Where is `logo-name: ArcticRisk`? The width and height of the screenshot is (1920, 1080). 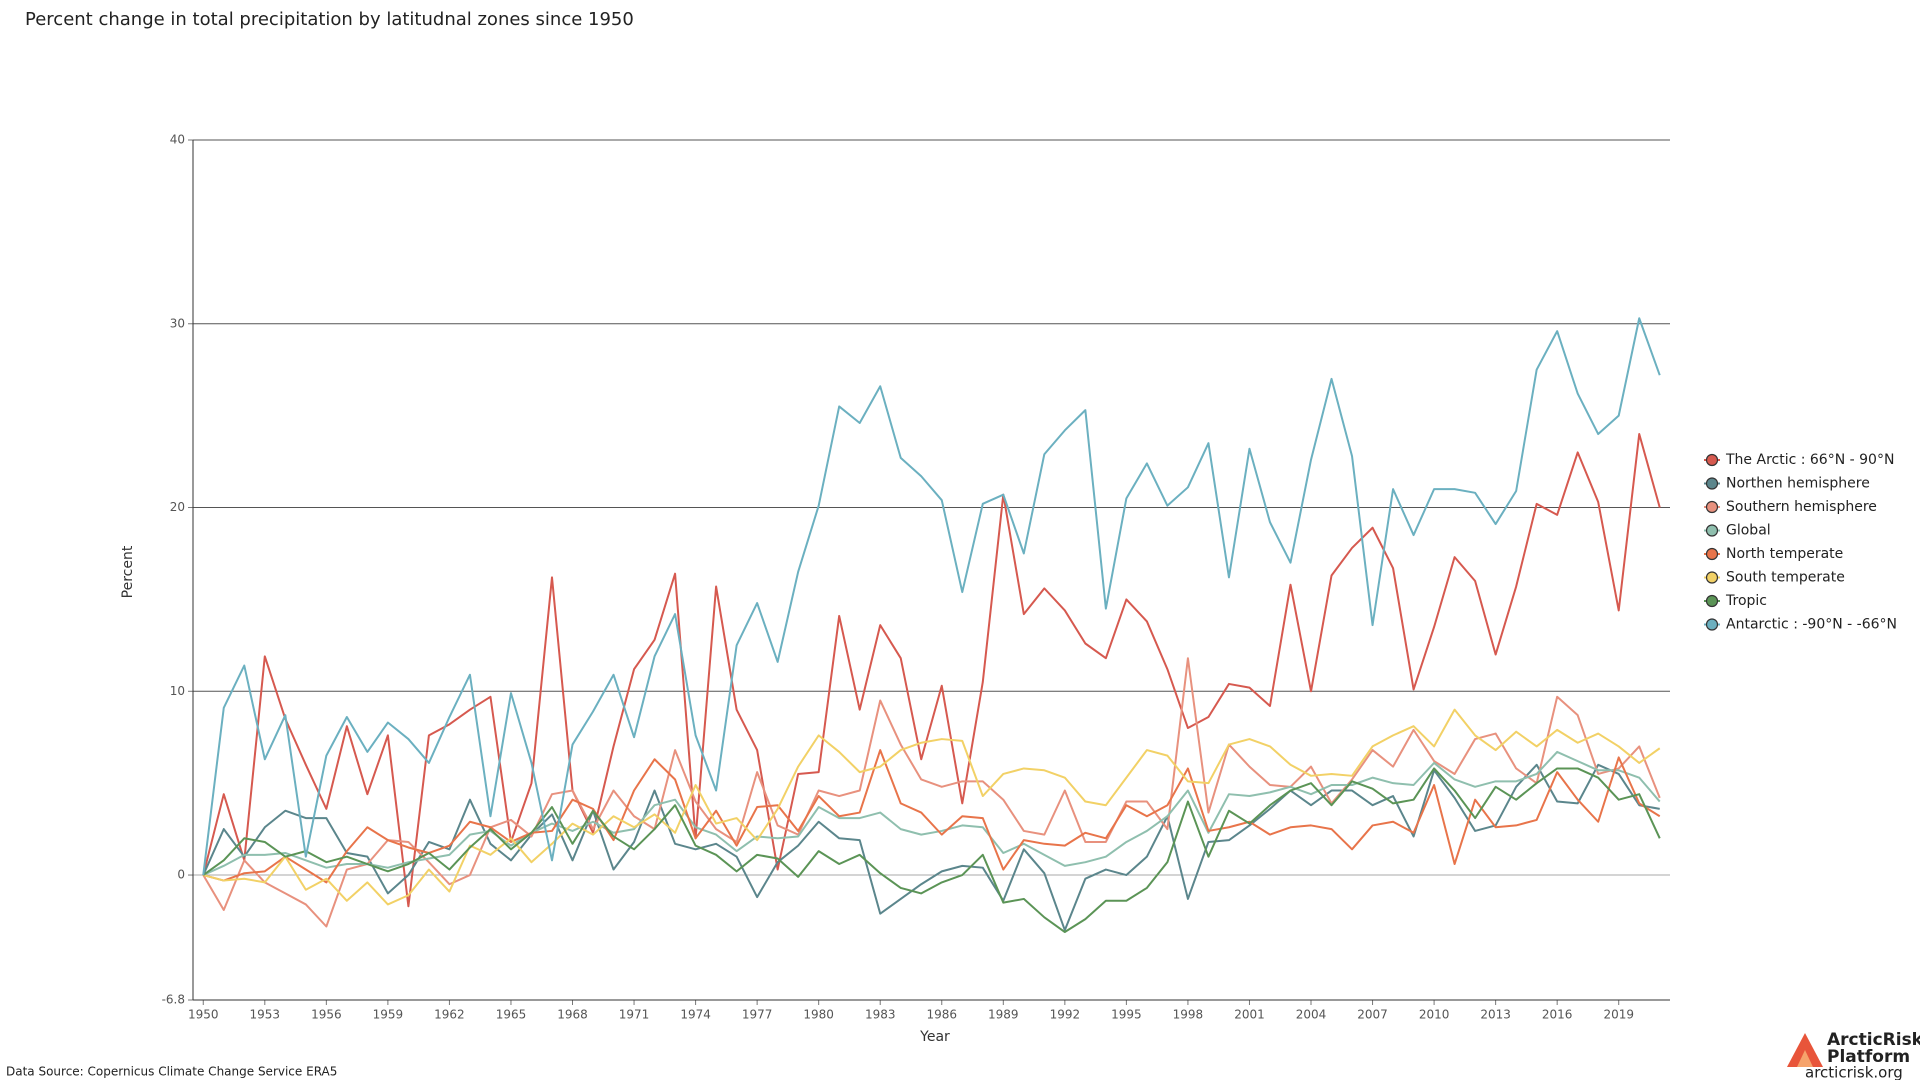 logo-name: ArcticRisk is located at coordinates (1873, 1040).